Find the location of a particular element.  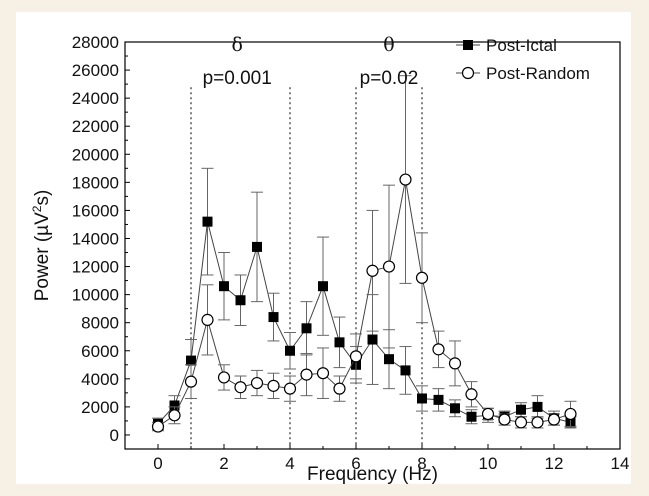

legend-label: Post-Random is located at coordinates (538, 73).